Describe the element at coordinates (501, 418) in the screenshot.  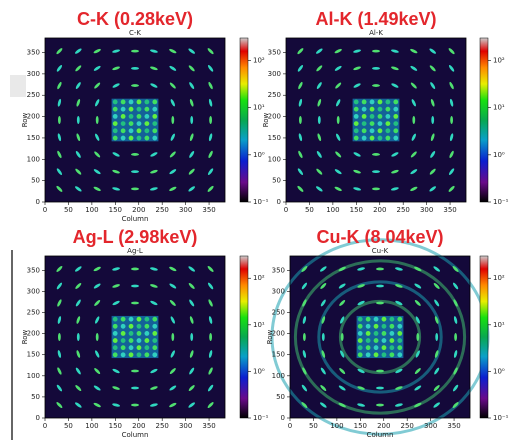
I see `colorbar-tick-label: 10⁻¹` at that location.